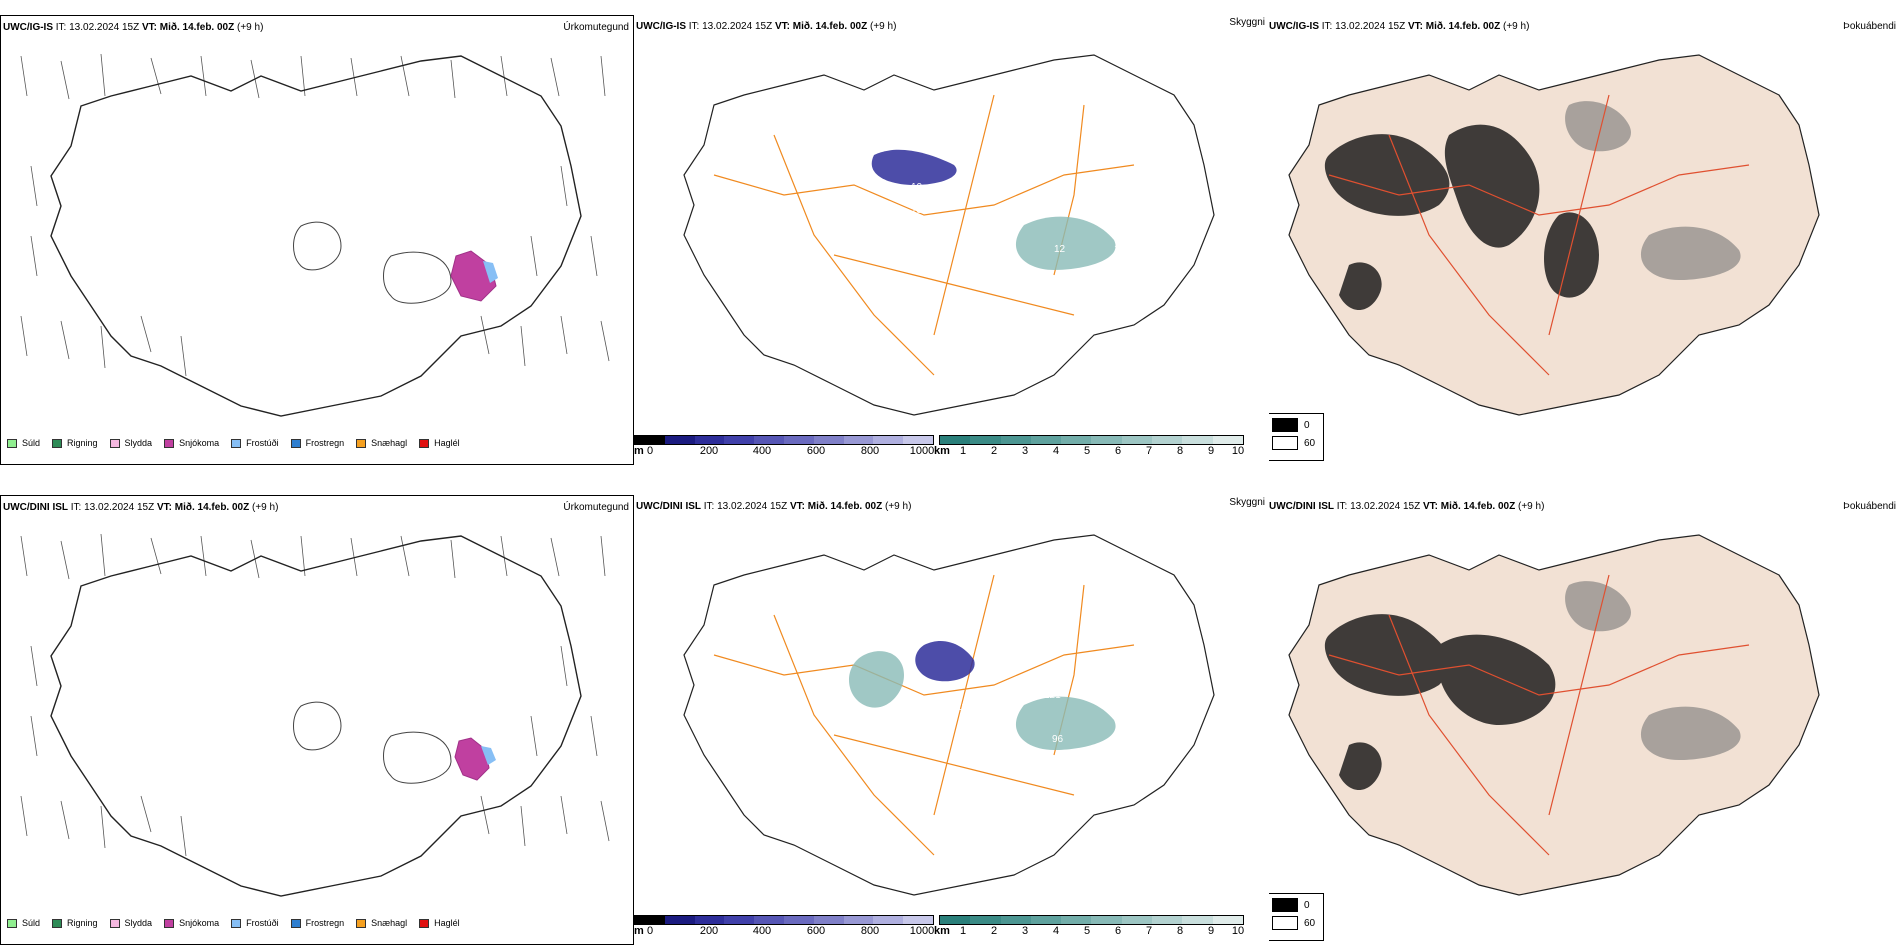  What do you see at coordinates (1118, 451) in the screenshot?
I see `scale-tick: 6` at bounding box center [1118, 451].